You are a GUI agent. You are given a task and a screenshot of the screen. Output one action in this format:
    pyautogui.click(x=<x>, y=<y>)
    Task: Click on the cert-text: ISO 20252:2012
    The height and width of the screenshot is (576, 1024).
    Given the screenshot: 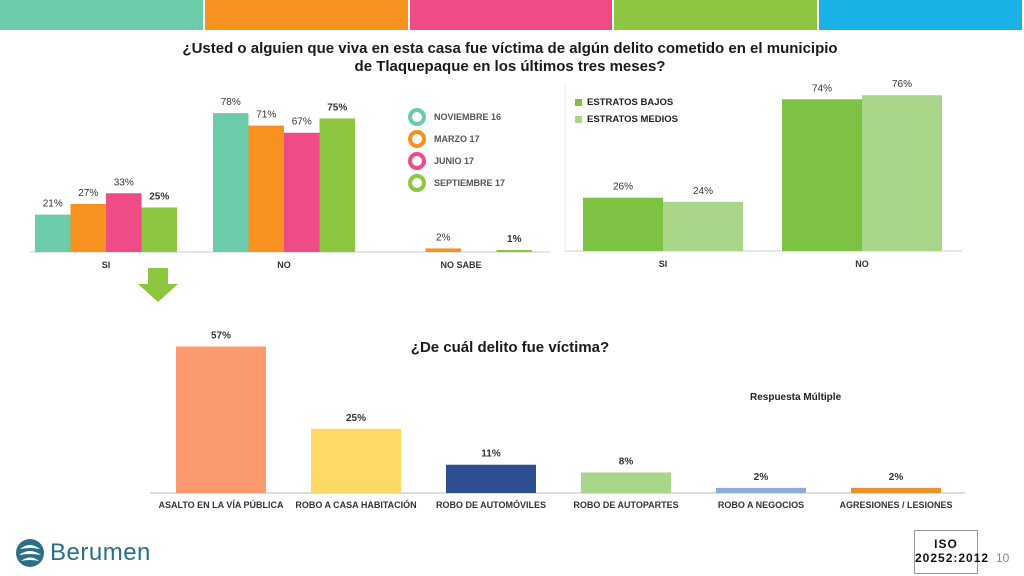 What is the action you would take?
    pyautogui.click(x=952, y=551)
    